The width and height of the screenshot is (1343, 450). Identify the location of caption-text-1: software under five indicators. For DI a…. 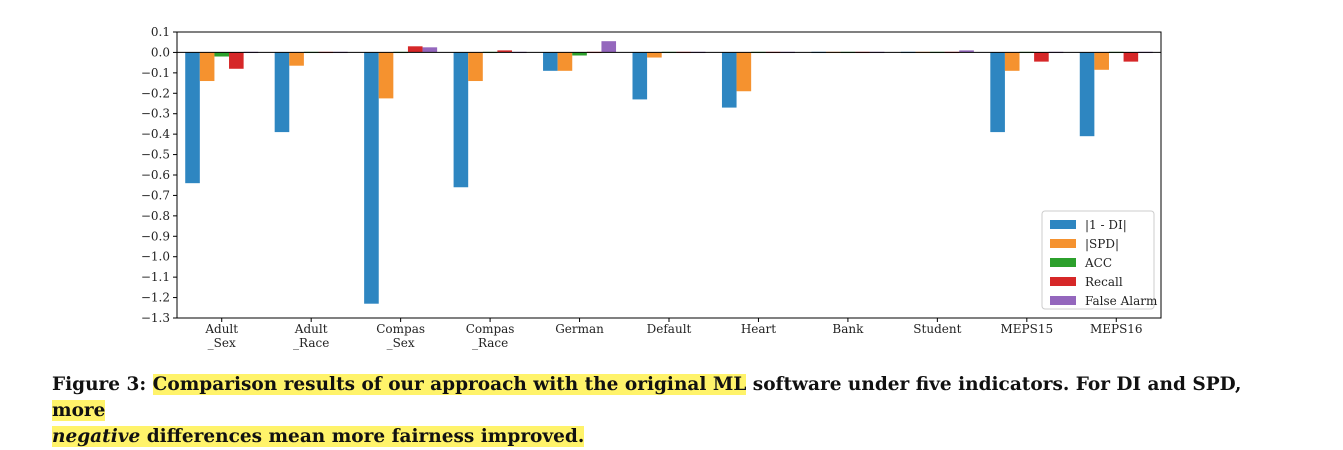
(994, 384).